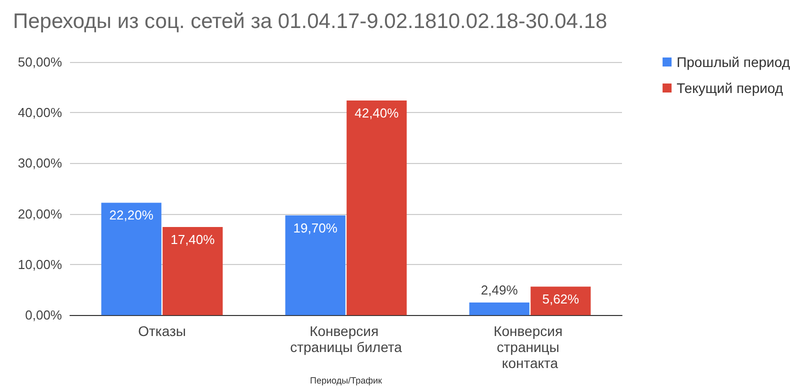 Image resolution: width=807 pixels, height=390 pixels. What do you see at coordinates (40, 264) in the screenshot?
I see `y-tick-label: 10,00%` at bounding box center [40, 264].